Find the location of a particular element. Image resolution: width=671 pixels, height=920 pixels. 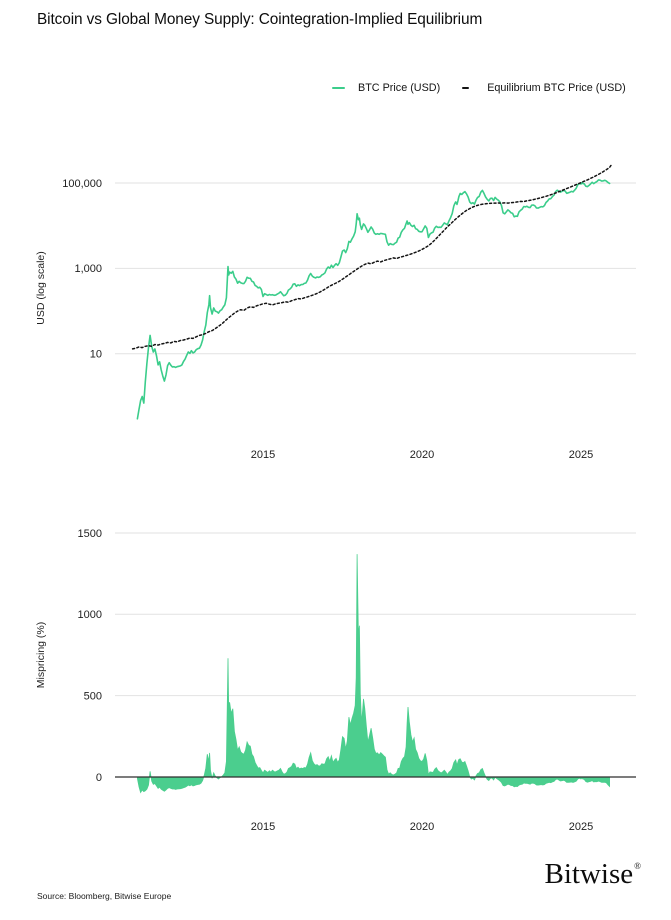

y-tick-label: 1000 is located at coordinates (90, 615).